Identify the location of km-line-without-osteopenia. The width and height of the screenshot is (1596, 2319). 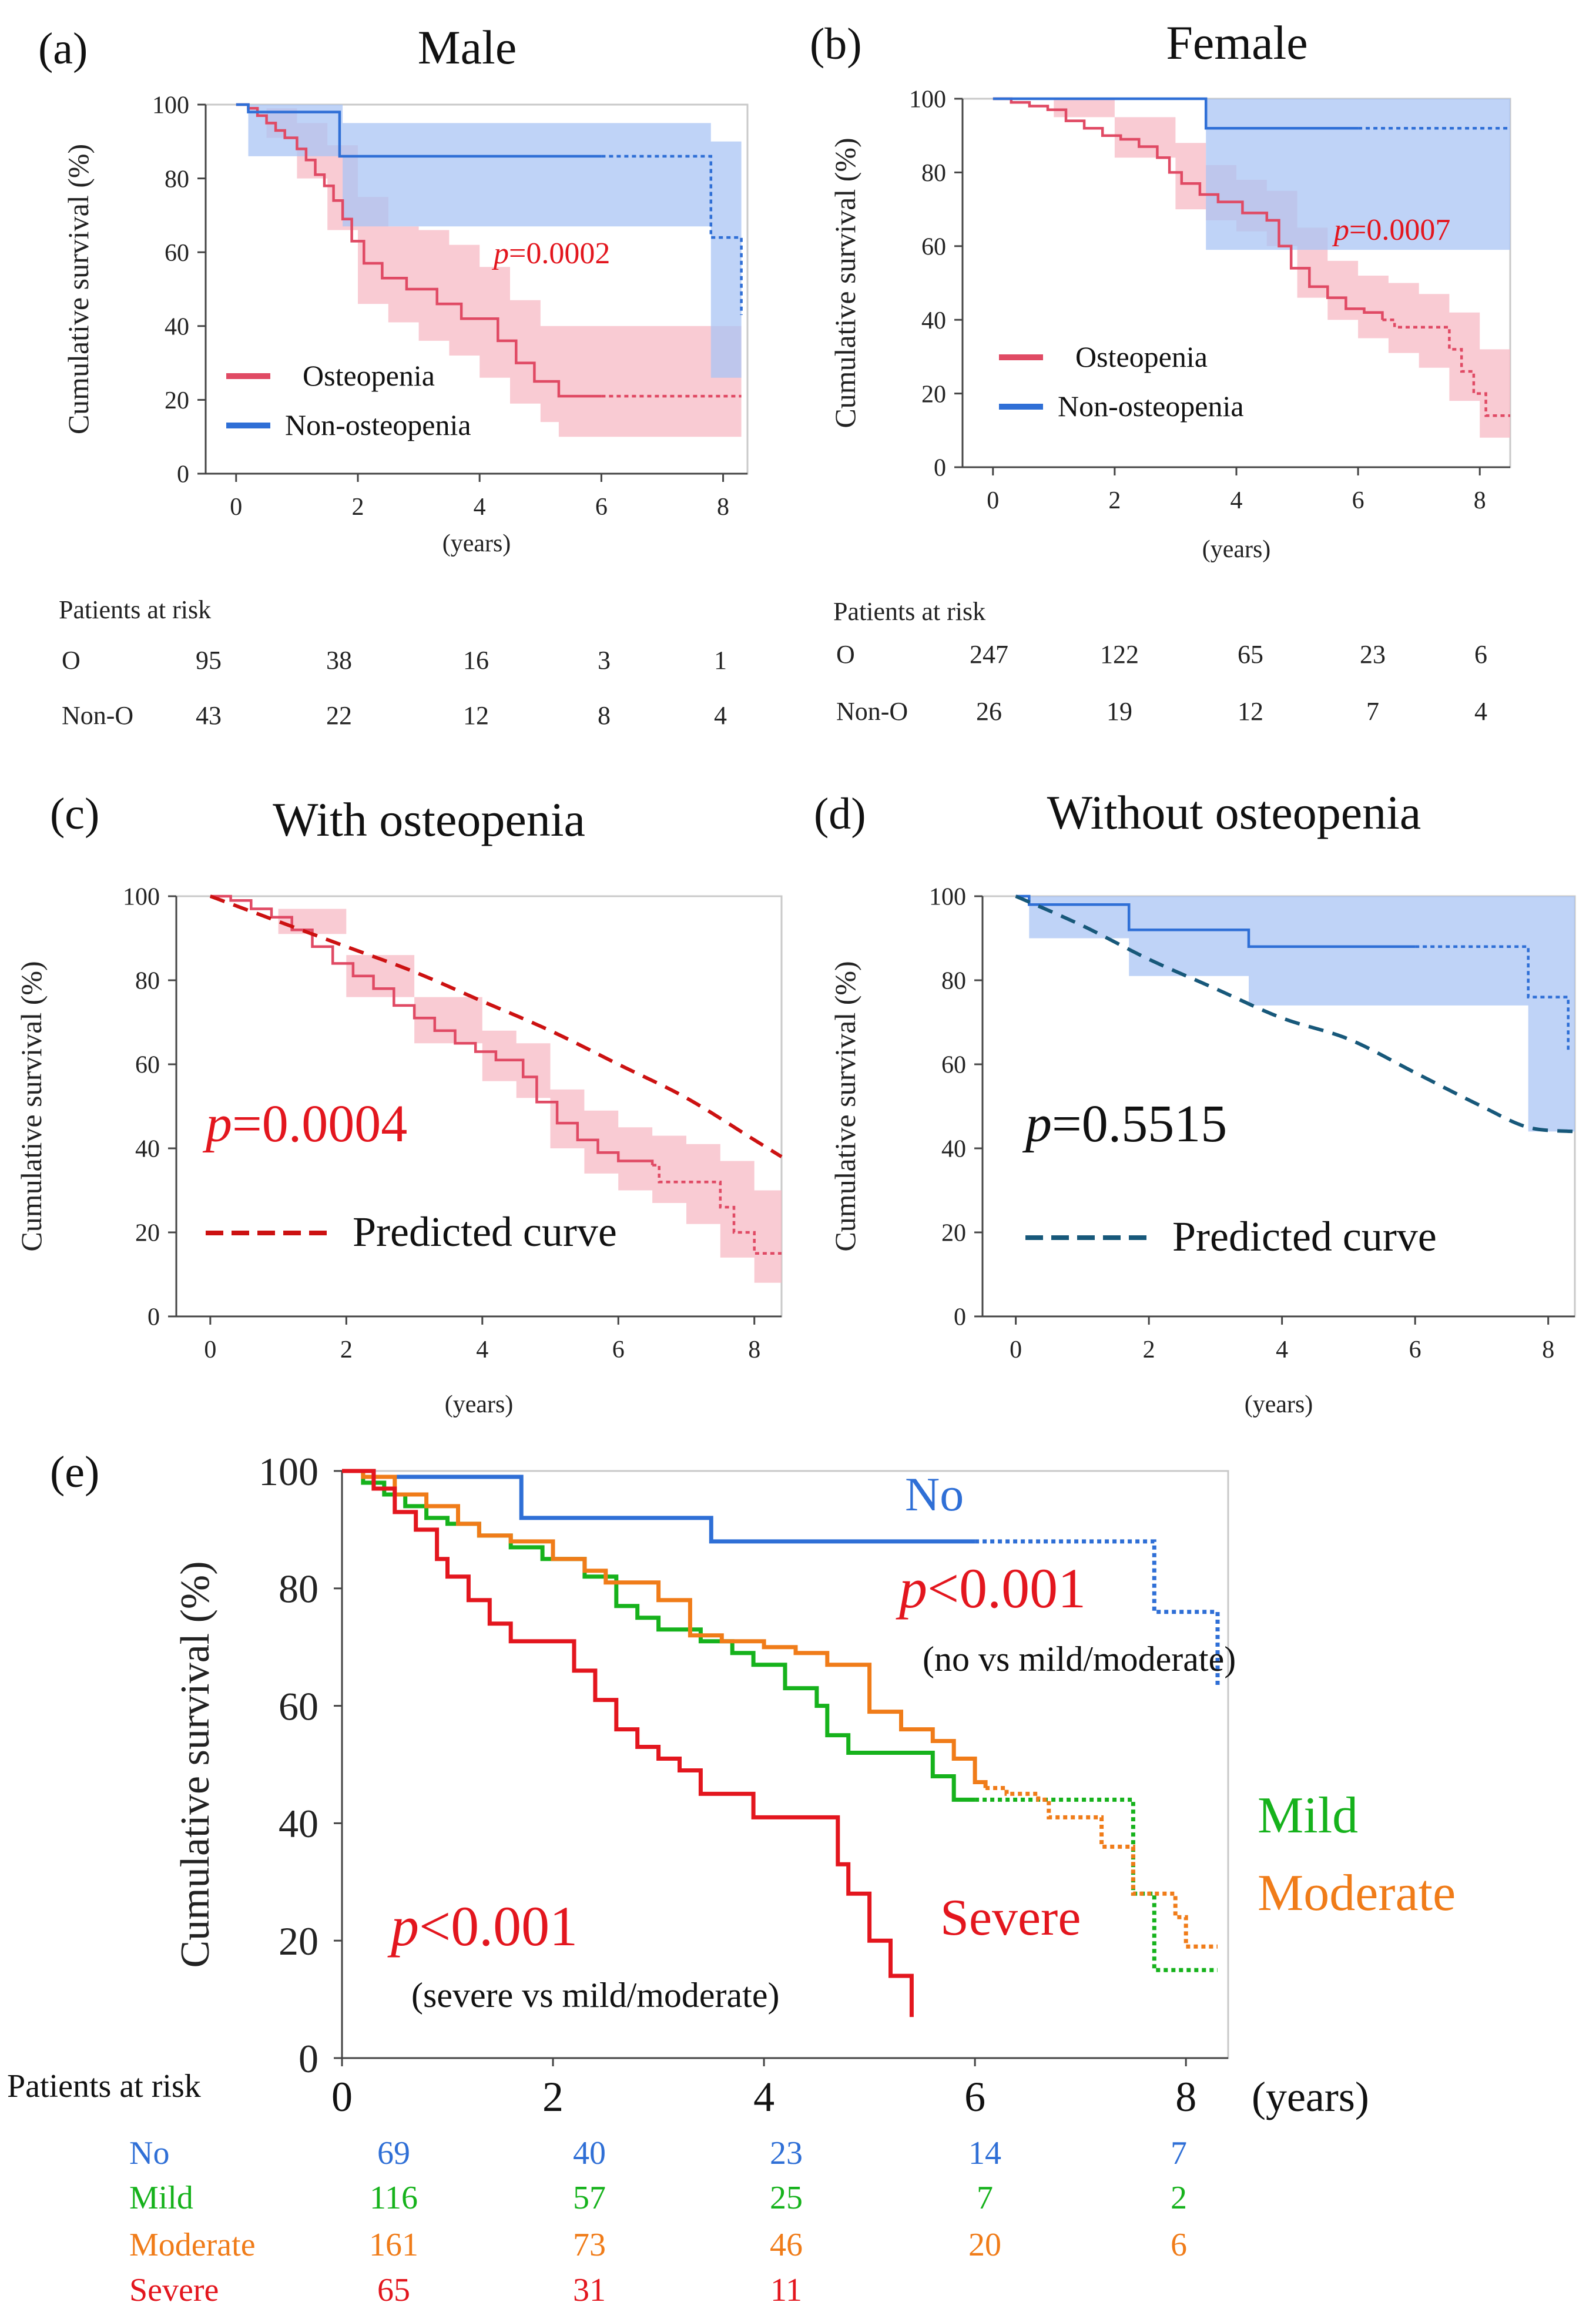
(1215, 922).